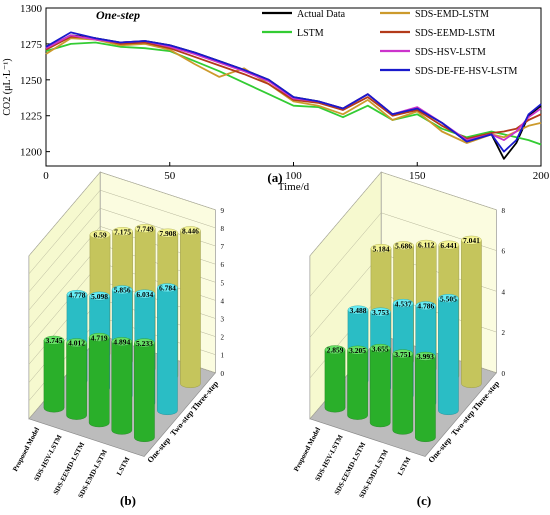  I want to click on bar-one-step-sds-eemd-lstm: 3.655, so click(380, 385).